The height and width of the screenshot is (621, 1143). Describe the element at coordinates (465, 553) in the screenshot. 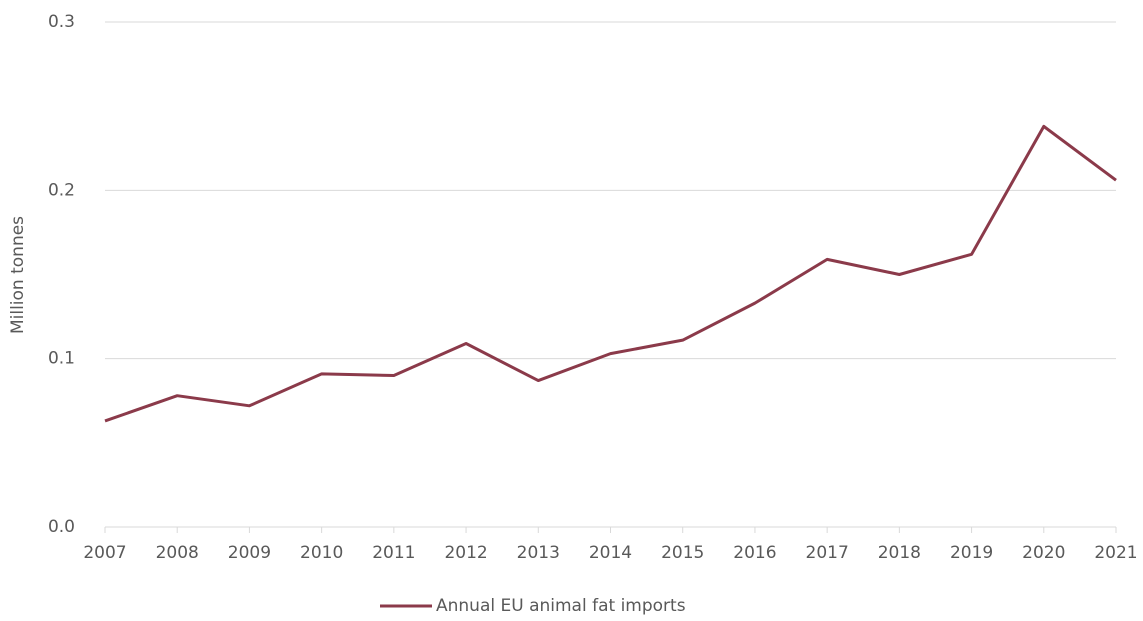

I see `x-tick-label: 2012` at that location.